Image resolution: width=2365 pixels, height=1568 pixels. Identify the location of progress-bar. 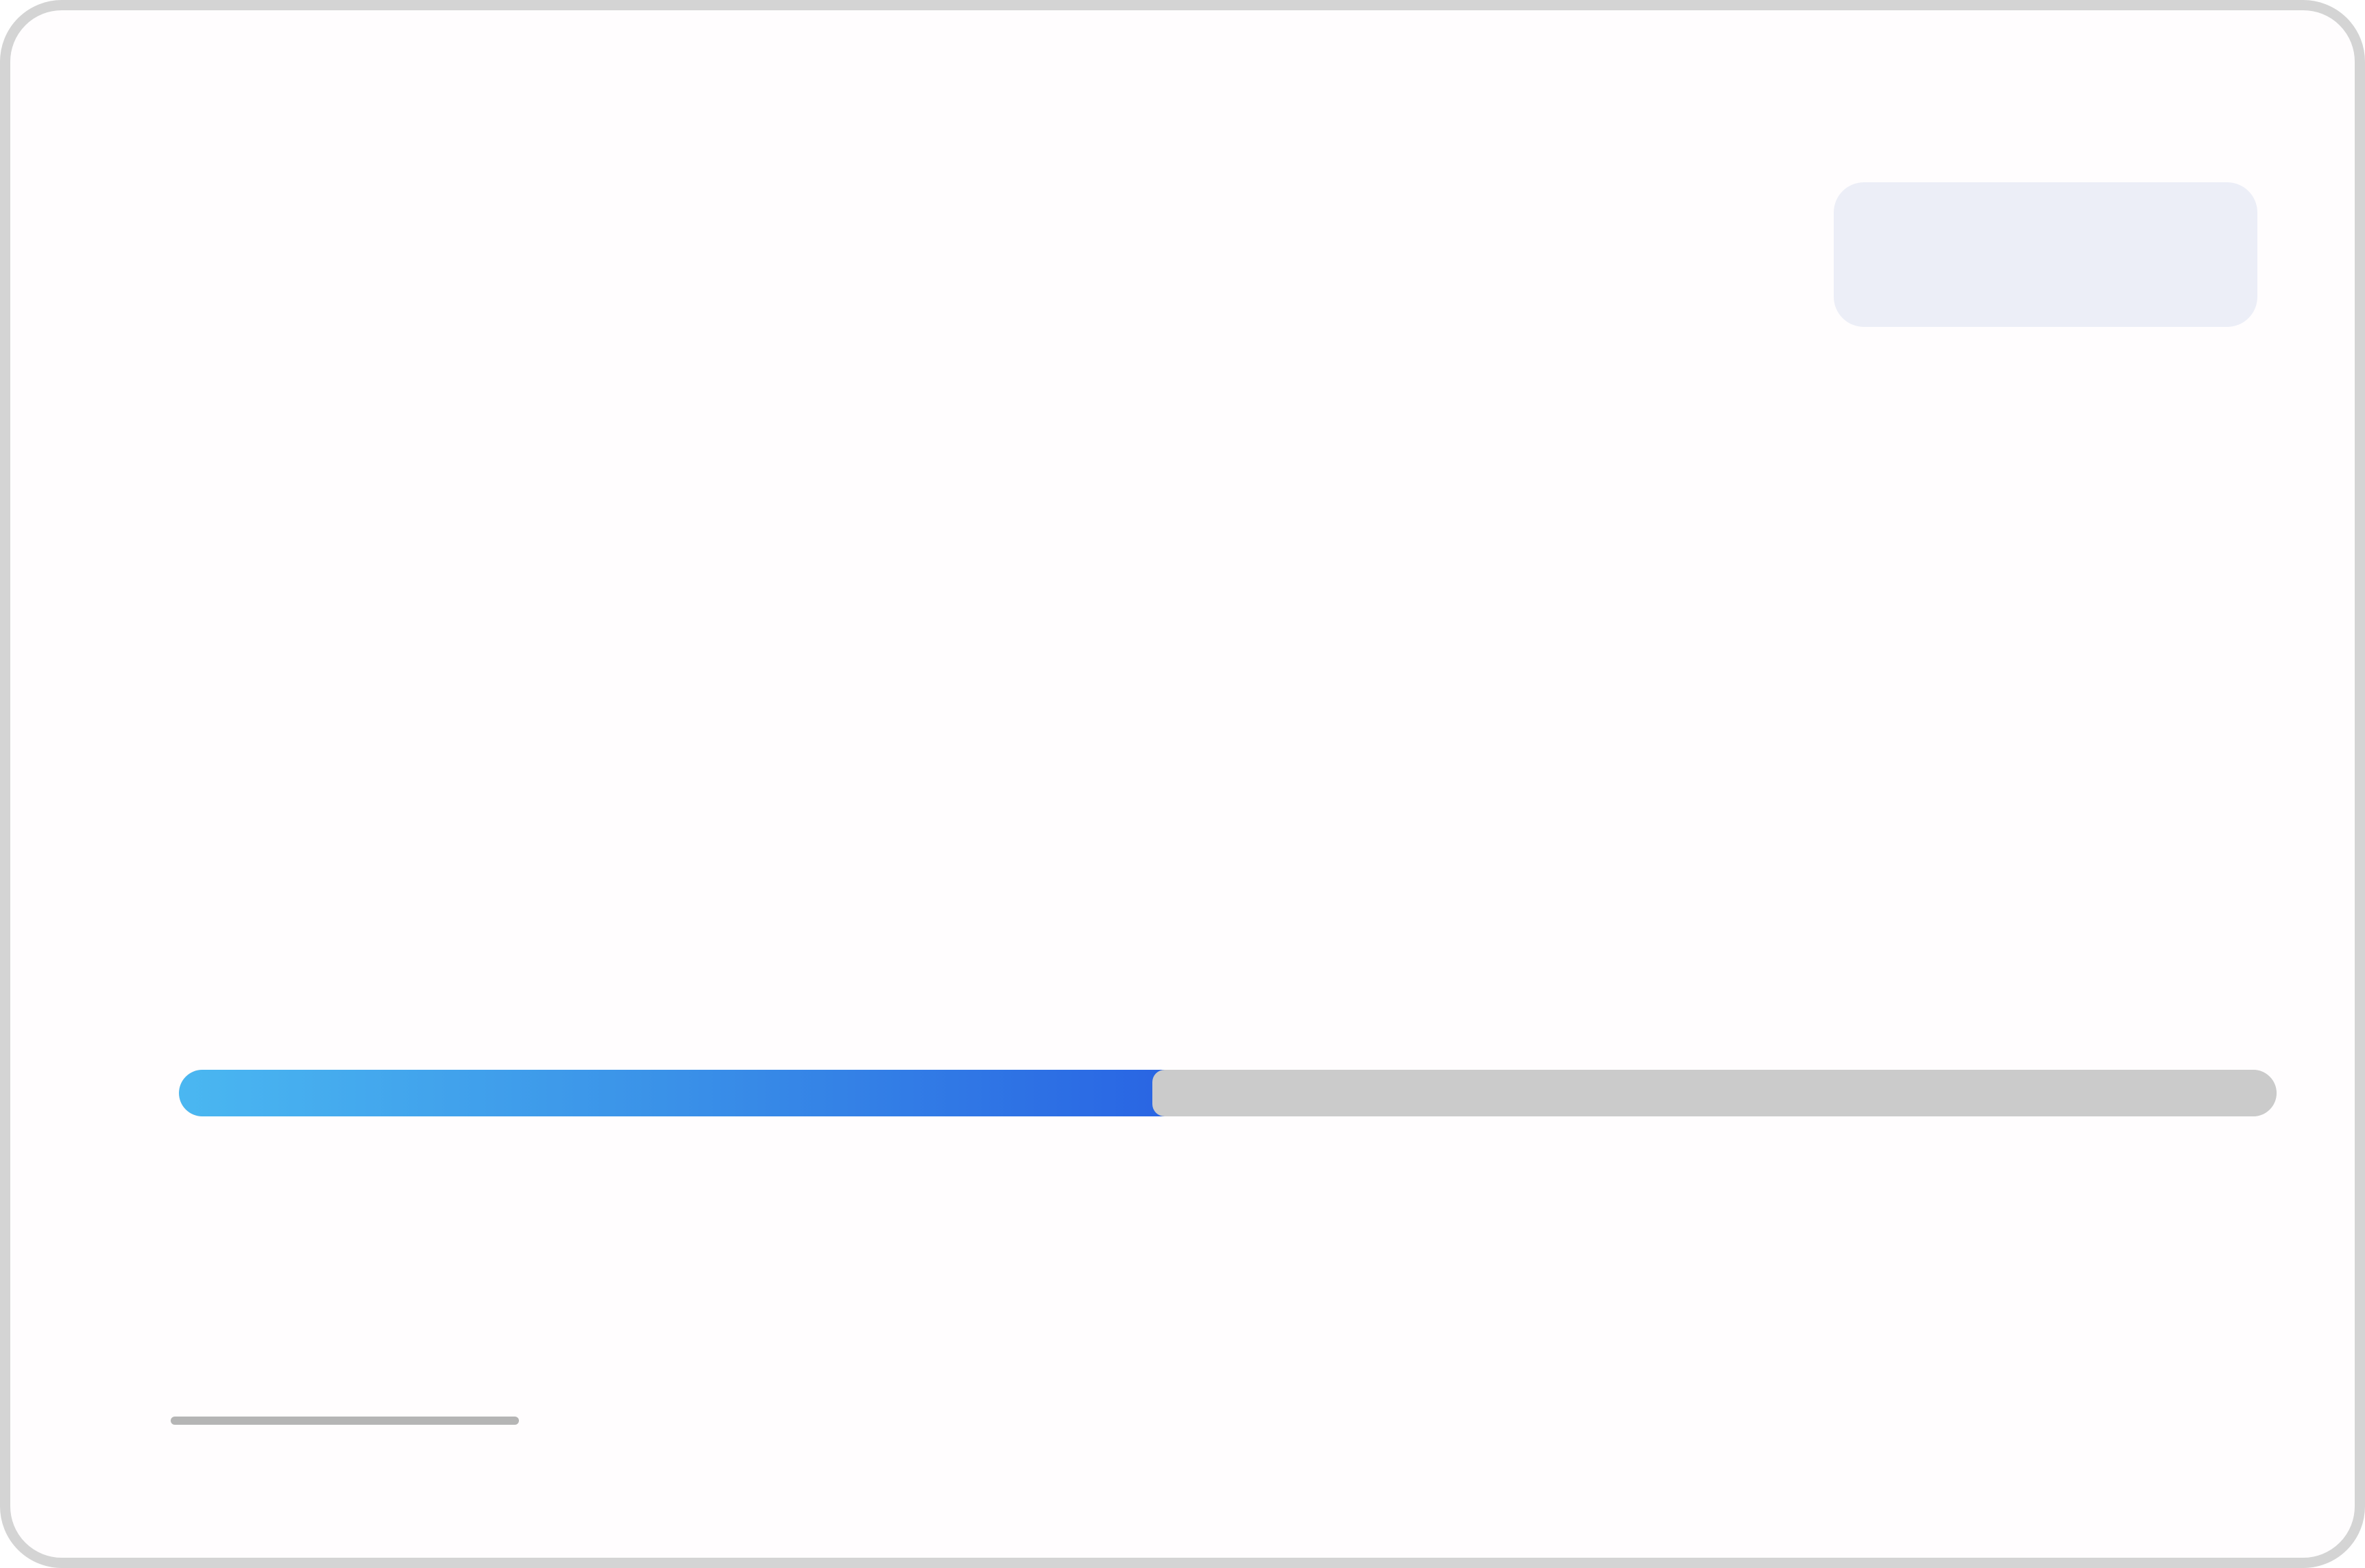
(1228, 1093).